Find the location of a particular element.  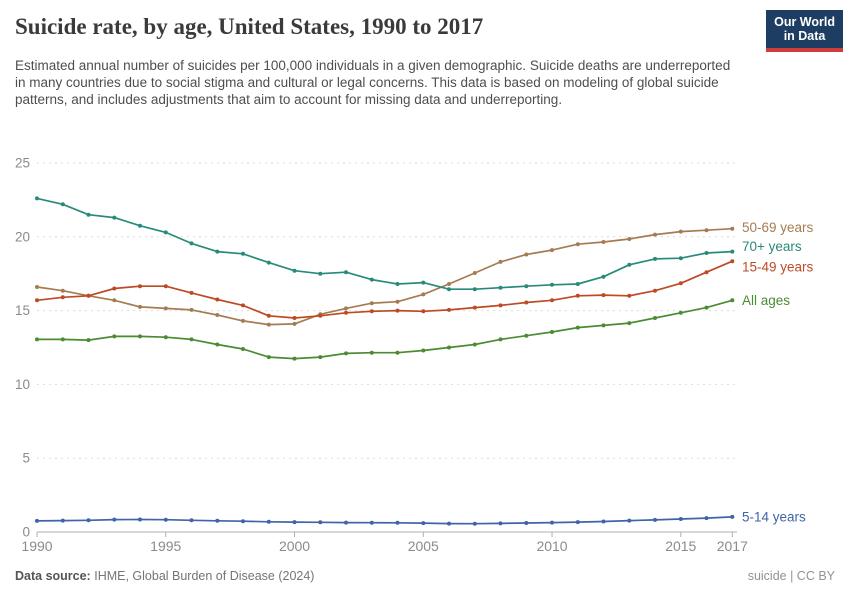

series-line-50-69-years is located at coordinates (385, 276).